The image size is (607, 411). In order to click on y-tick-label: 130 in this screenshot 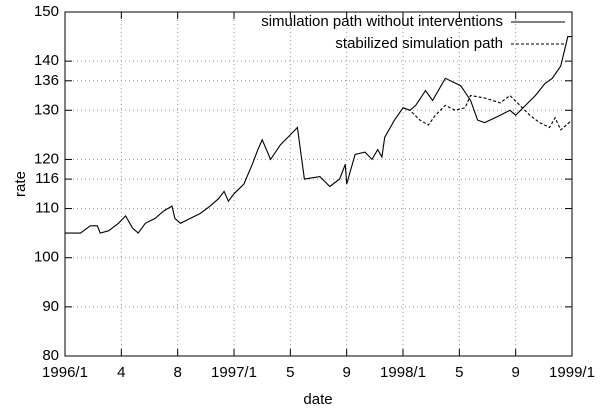, I will do `click(46, 109)`.